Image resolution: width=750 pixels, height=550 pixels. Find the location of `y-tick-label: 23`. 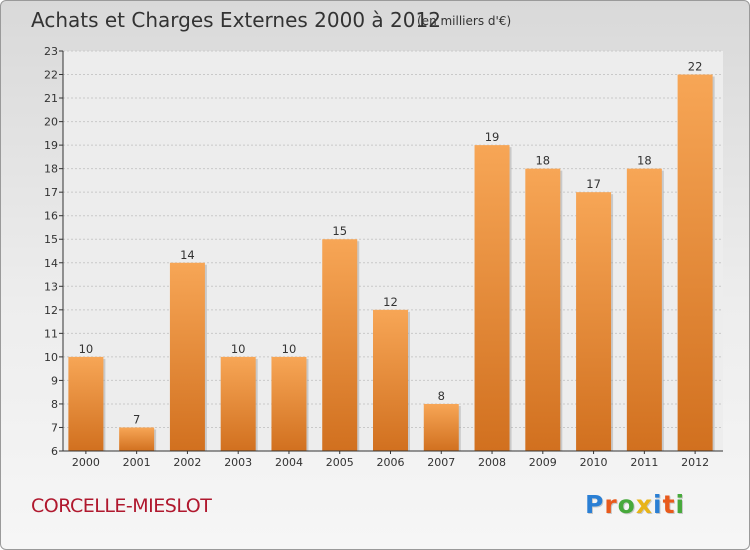

y-tick-label: 23 is located at coordinates (51, 51).